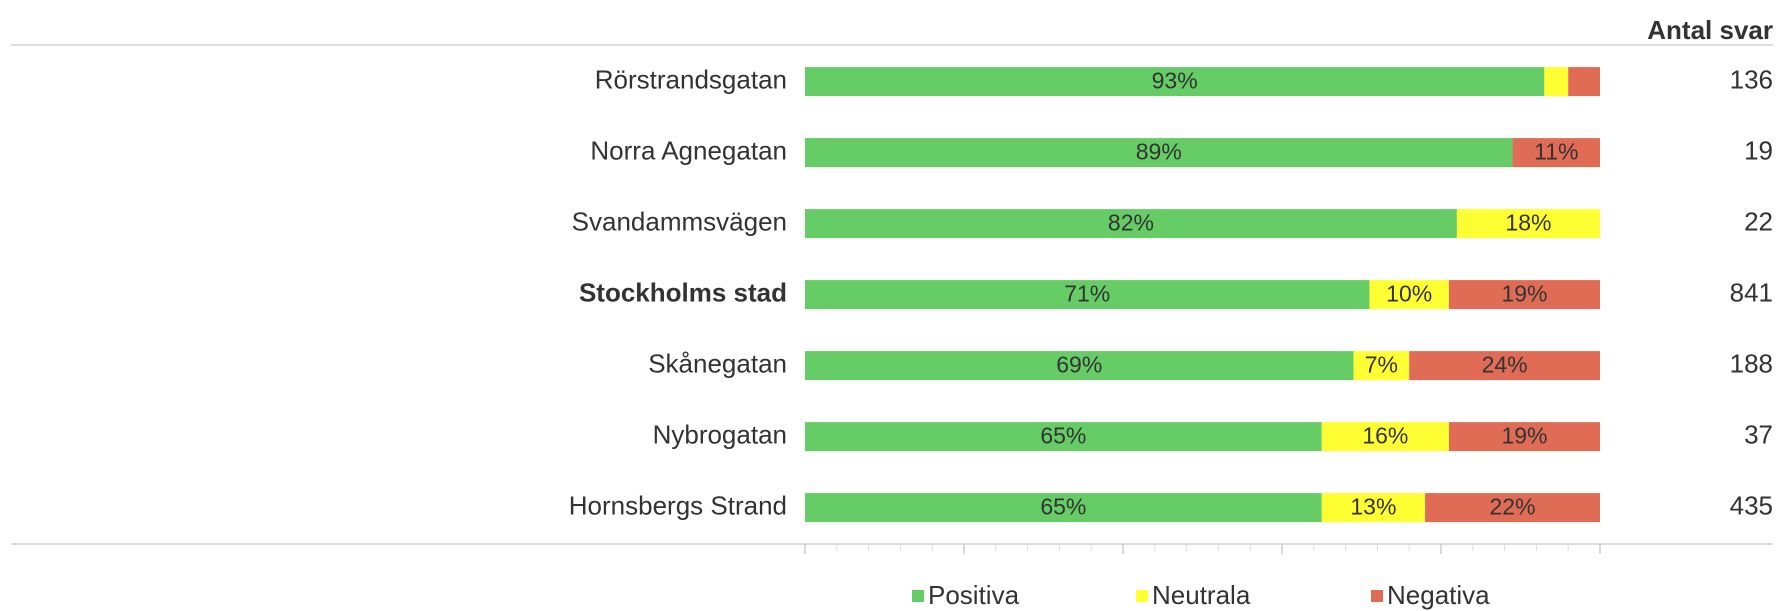  I want to click on value-label: 7%, so click(1381, 365).